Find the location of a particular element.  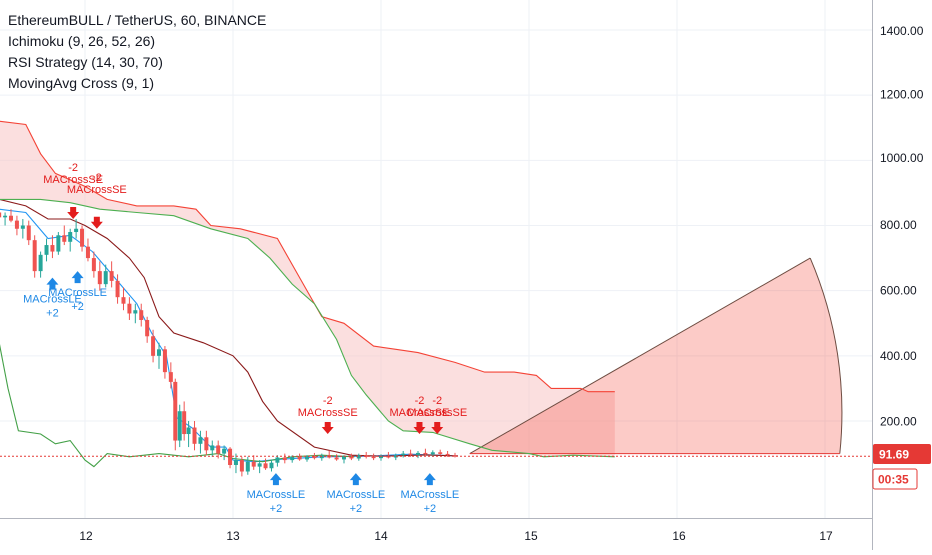

signal-qty: -2 is located at coordinates (97, 178).